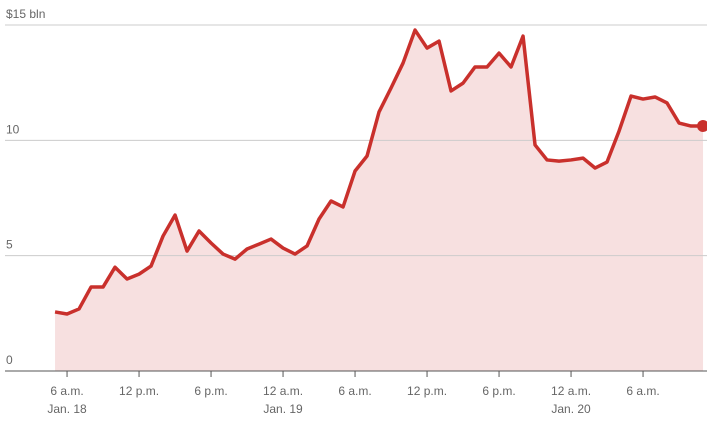 The width and height of the screenshot is (707, 423). I want to click on y-tick-label: $15 bln, so click(25, 14).